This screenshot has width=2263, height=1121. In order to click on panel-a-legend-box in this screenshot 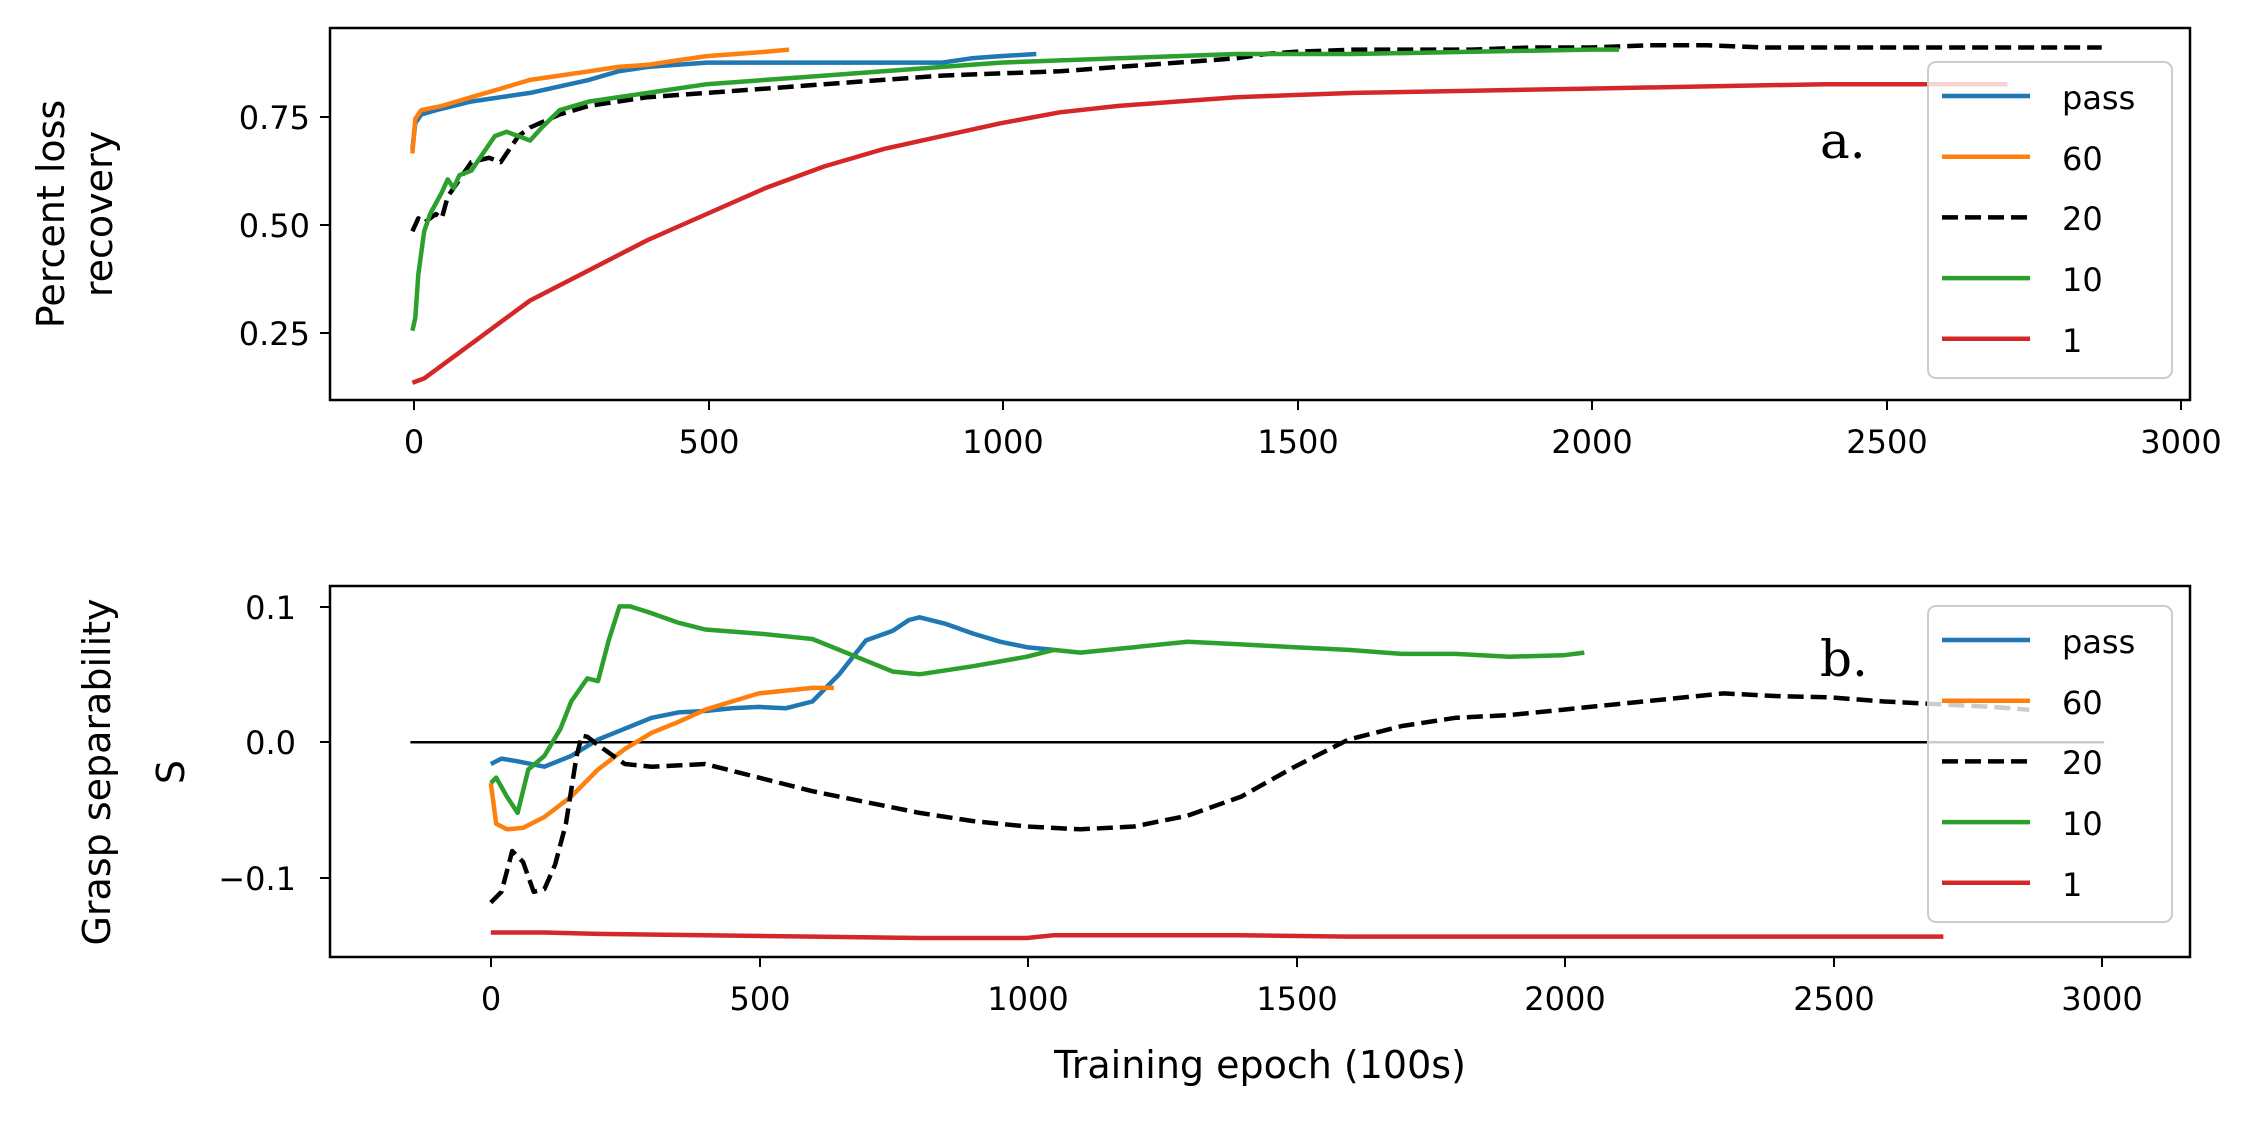, I will do `click(2050, 220)`.